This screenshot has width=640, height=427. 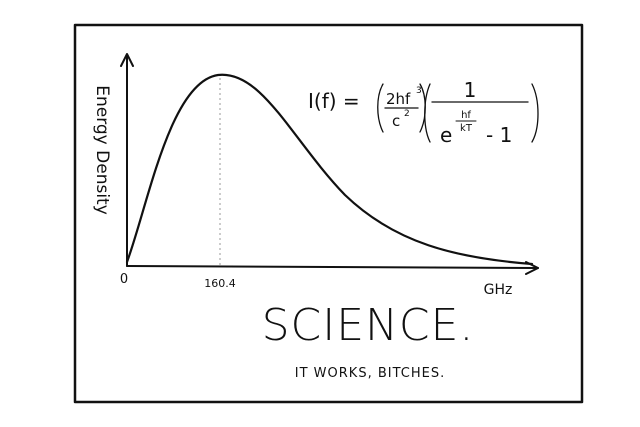 I want to click on formula-denominator: c, so click(x=396, y=121).